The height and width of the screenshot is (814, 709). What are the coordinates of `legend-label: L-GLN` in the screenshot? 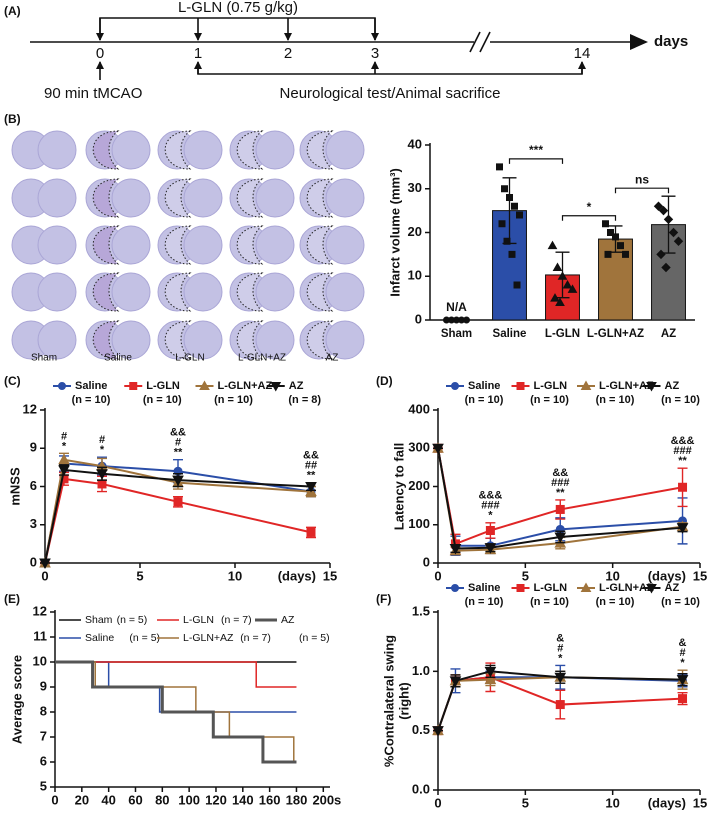 It's located at (551, 588).